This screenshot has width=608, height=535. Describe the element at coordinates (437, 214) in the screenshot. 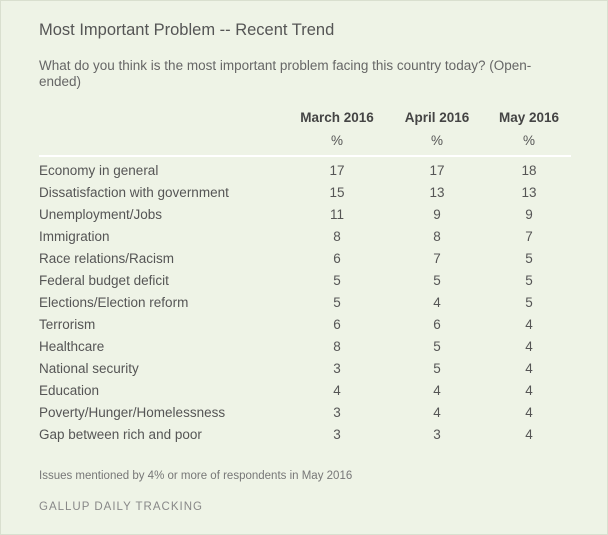

I see `cell-april: 9` at that location.